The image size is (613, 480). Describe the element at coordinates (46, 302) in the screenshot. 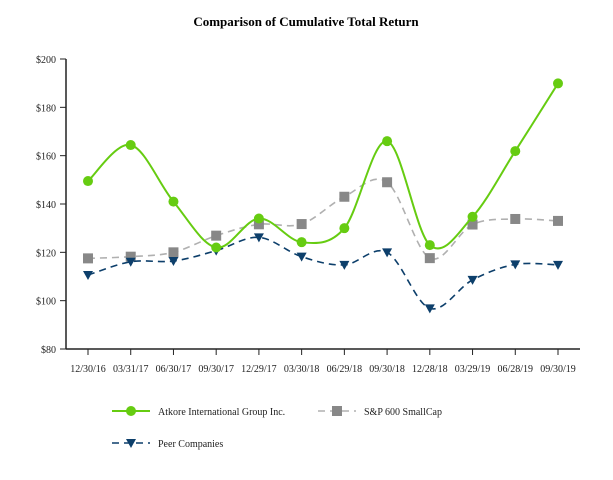

I see `y-tick-label: $100` at that location.